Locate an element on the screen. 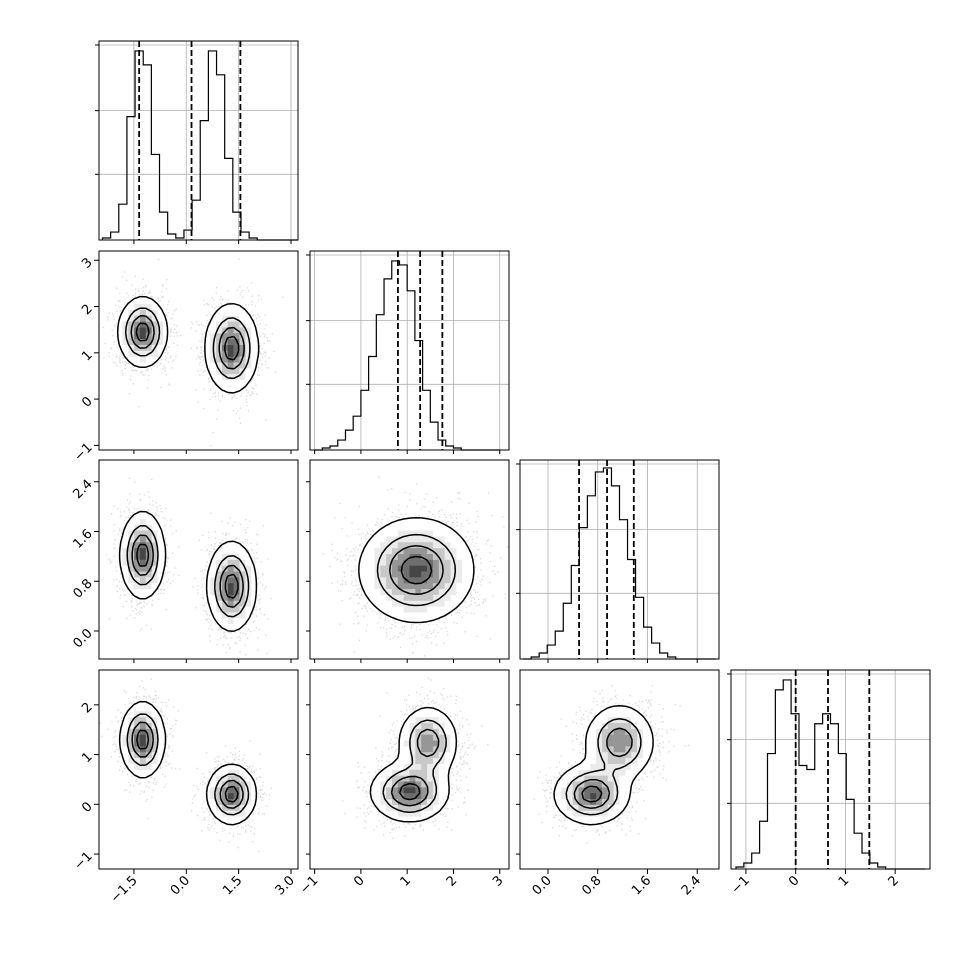 Image resolution: width=970 pixels, height=970 pixels. y-tick-label: 1 is located at coordinates (87, 356).